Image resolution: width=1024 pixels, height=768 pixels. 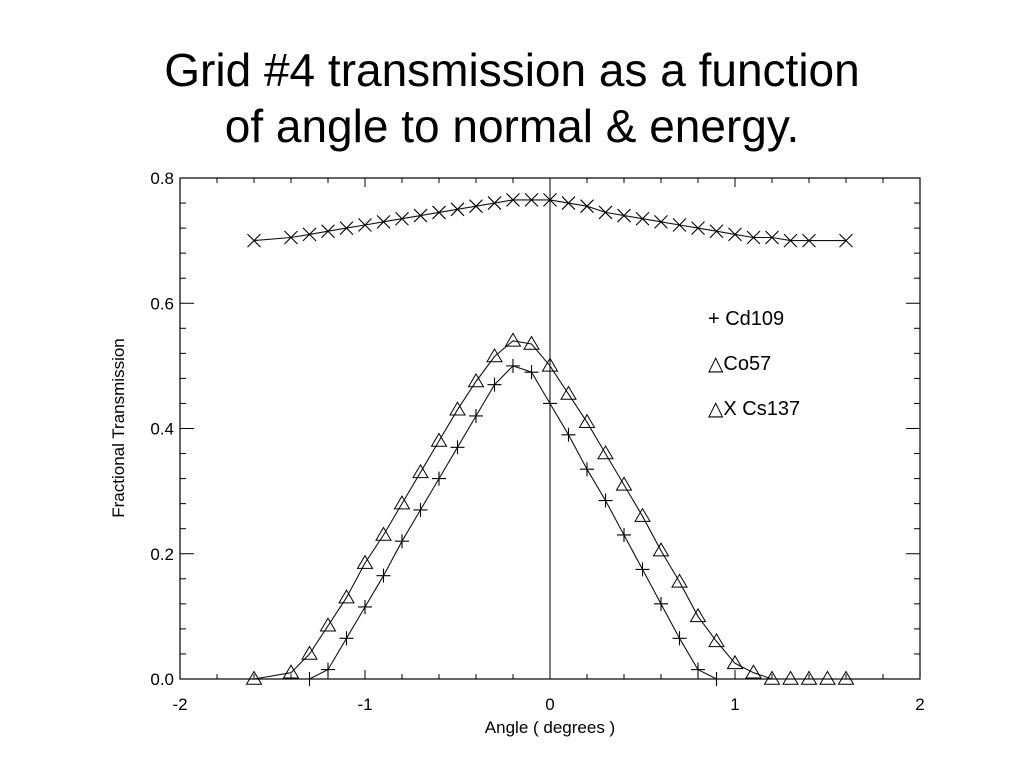 I want to click on y-axis-label: Fractional Transmission, so click(x=118, y=428).